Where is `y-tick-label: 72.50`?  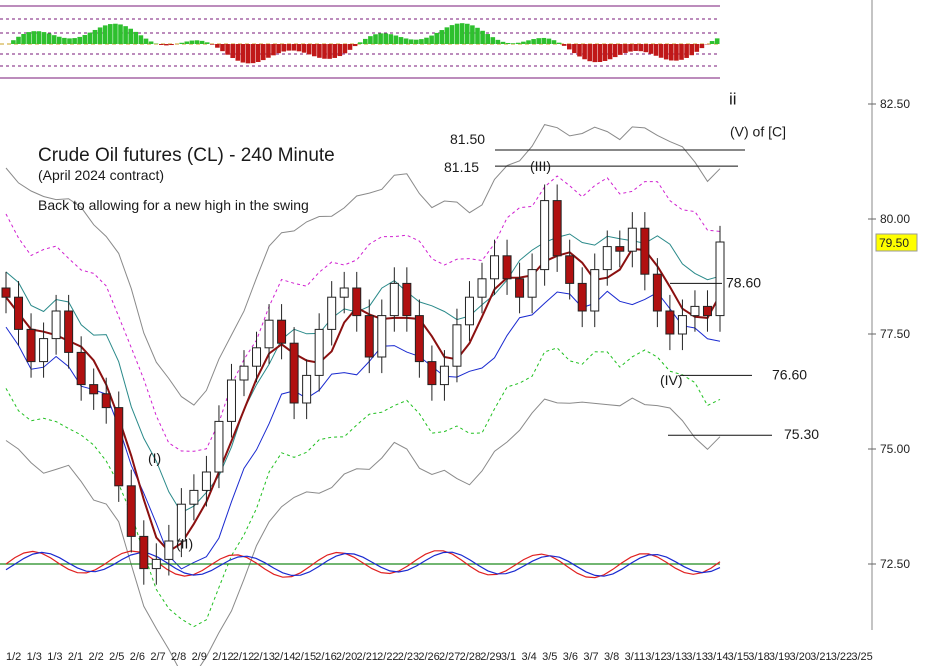
y-tick-label: 72.50 is located at coordinates (895, 564).